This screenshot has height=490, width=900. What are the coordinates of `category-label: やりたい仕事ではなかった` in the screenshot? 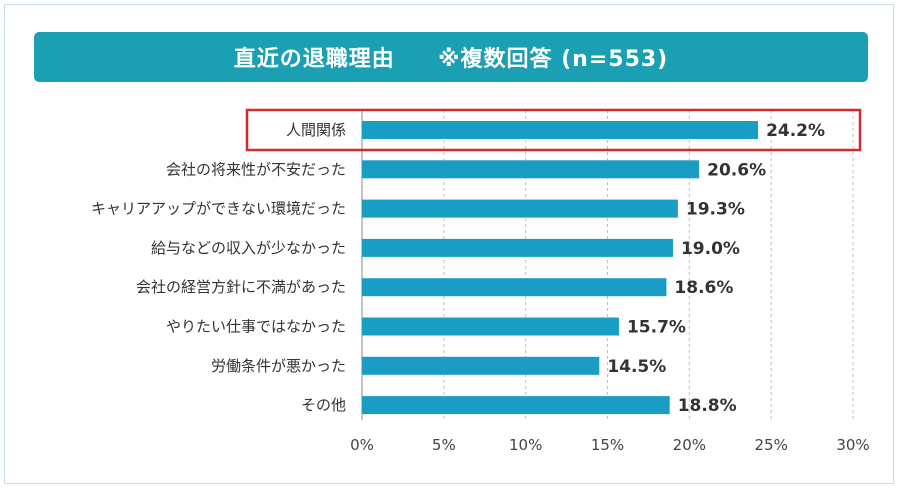 It's located at (256, 327).